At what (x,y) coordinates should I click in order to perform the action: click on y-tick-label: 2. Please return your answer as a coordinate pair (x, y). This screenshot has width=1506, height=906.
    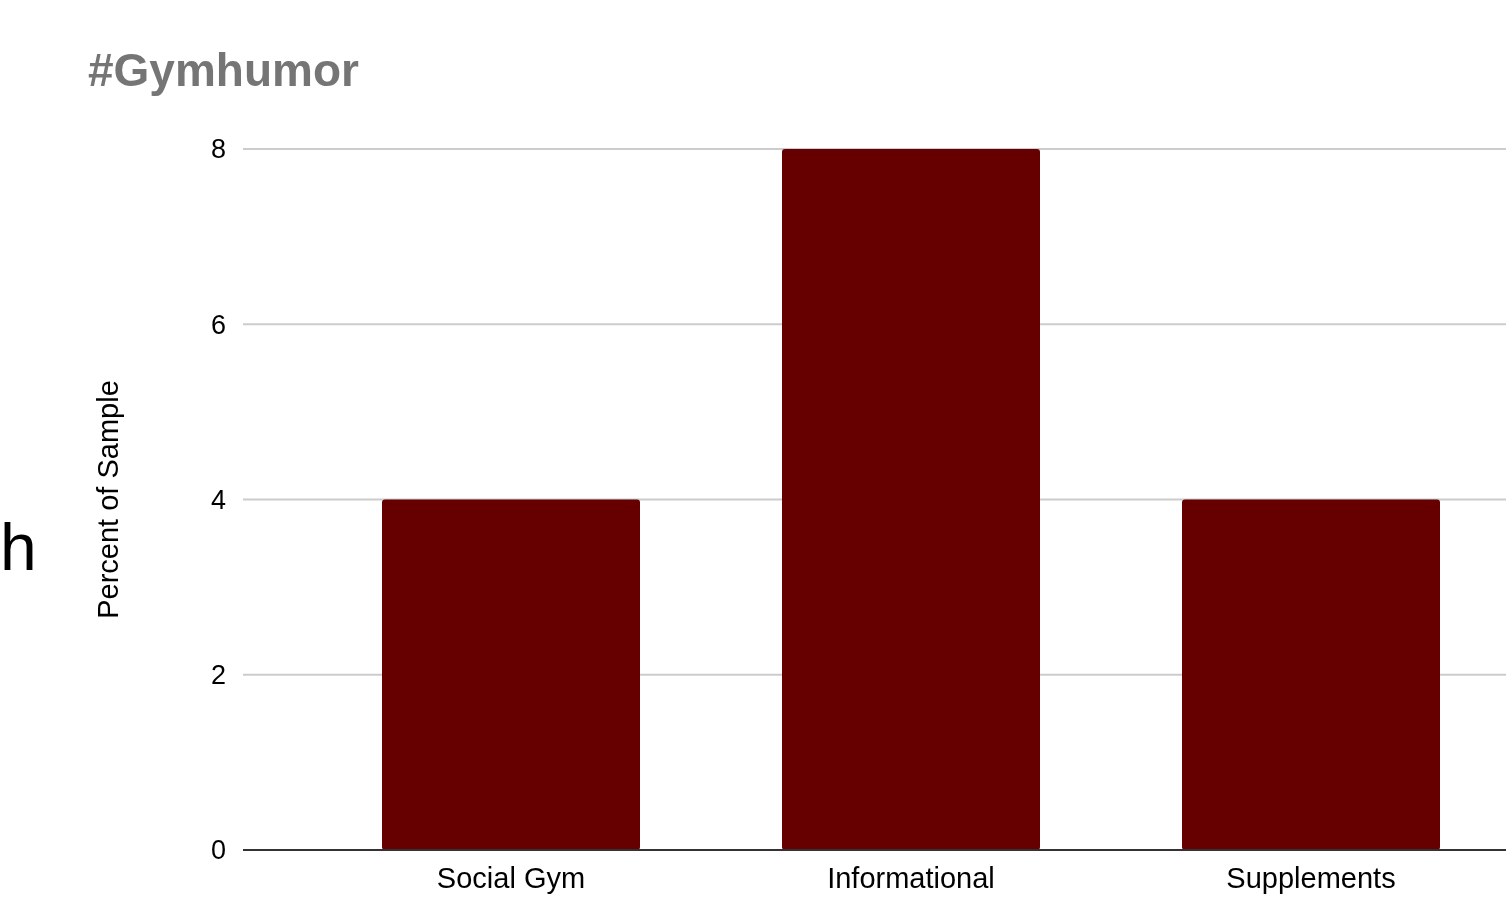
    Looking at the image, I should click on (218, 675).